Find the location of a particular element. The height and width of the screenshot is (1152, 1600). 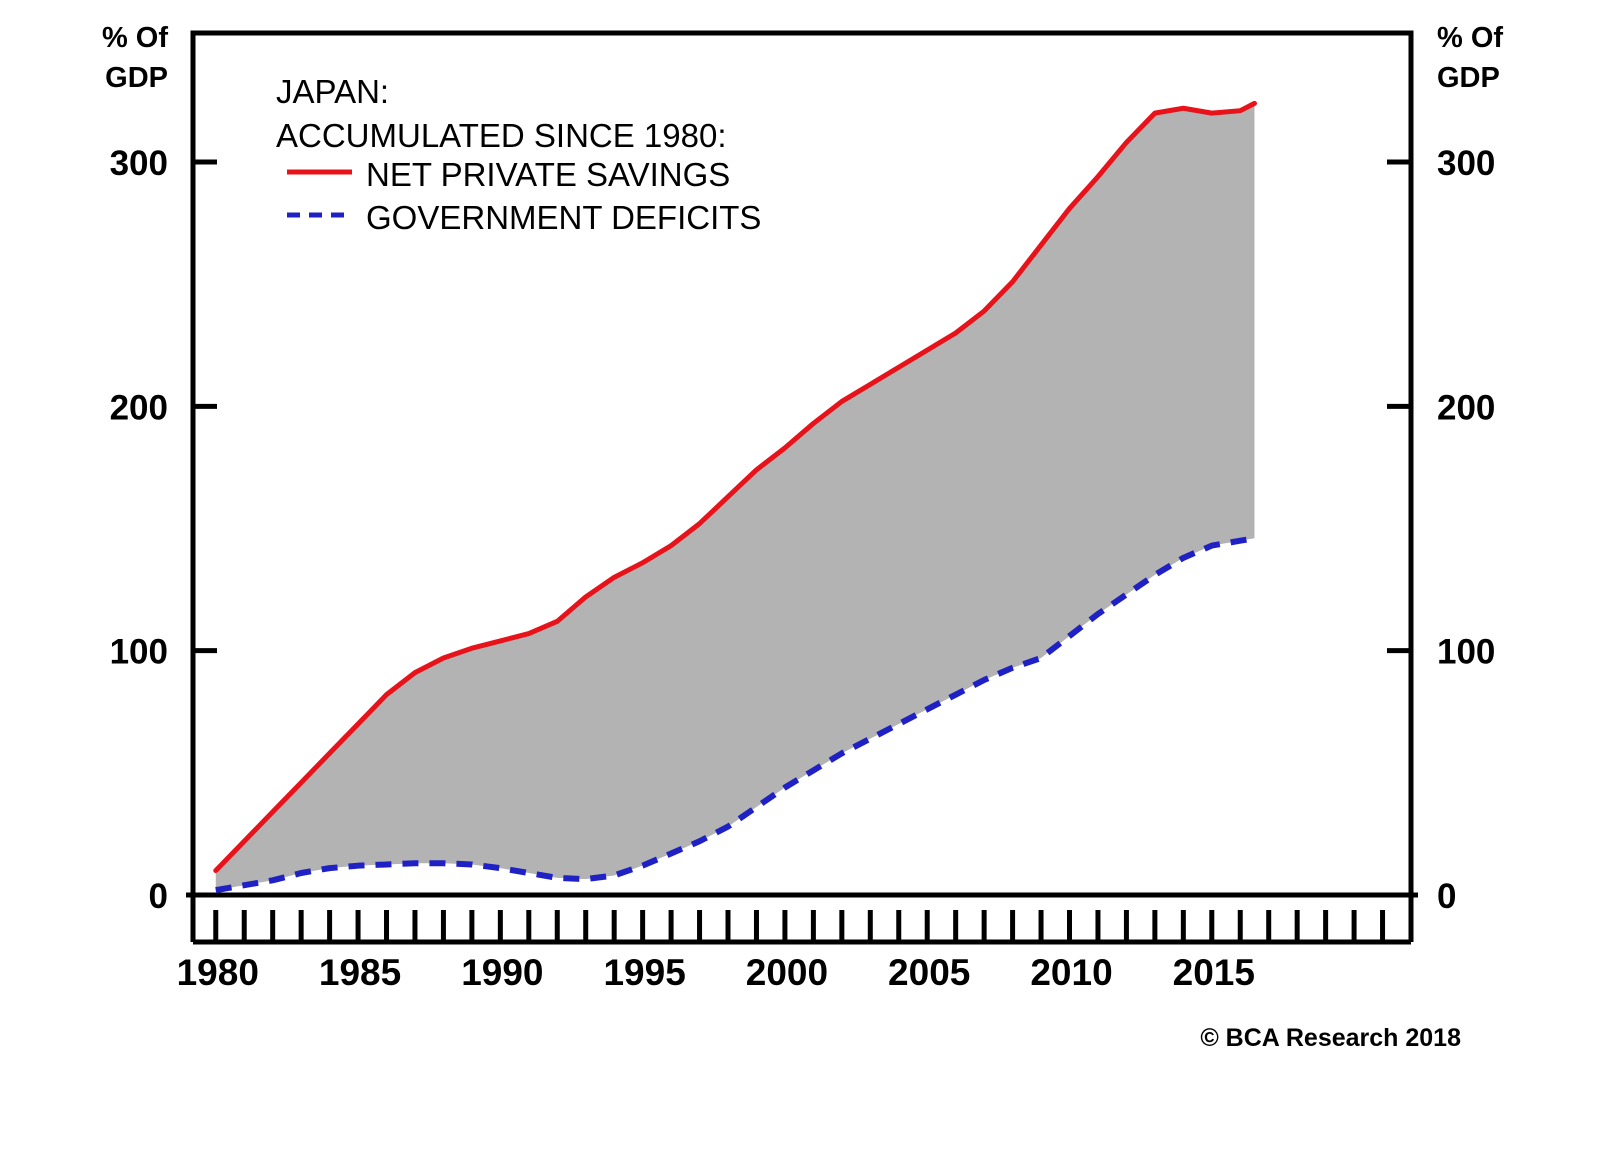

y-tick-label-right: 0 is located at coordinates (1446, 896).